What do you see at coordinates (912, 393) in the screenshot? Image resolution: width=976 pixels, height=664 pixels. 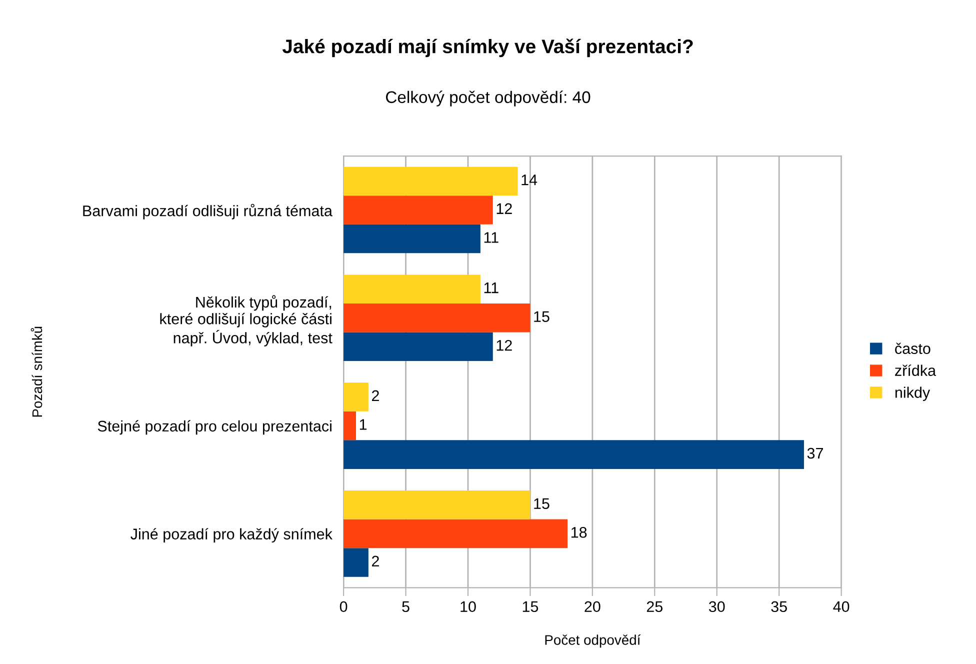 I see `legend-label: nikdy` at bounding box center [912, 393].